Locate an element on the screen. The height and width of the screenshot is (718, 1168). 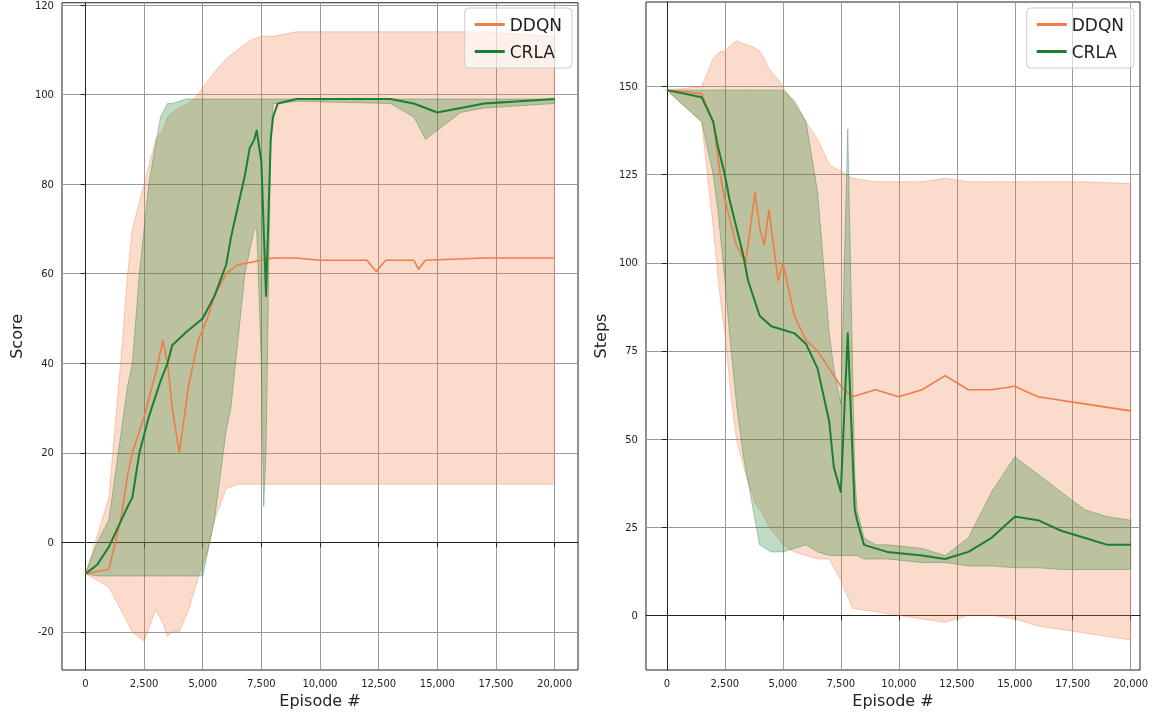
y-tick-label: 20 is located at coordinates (47, 453).